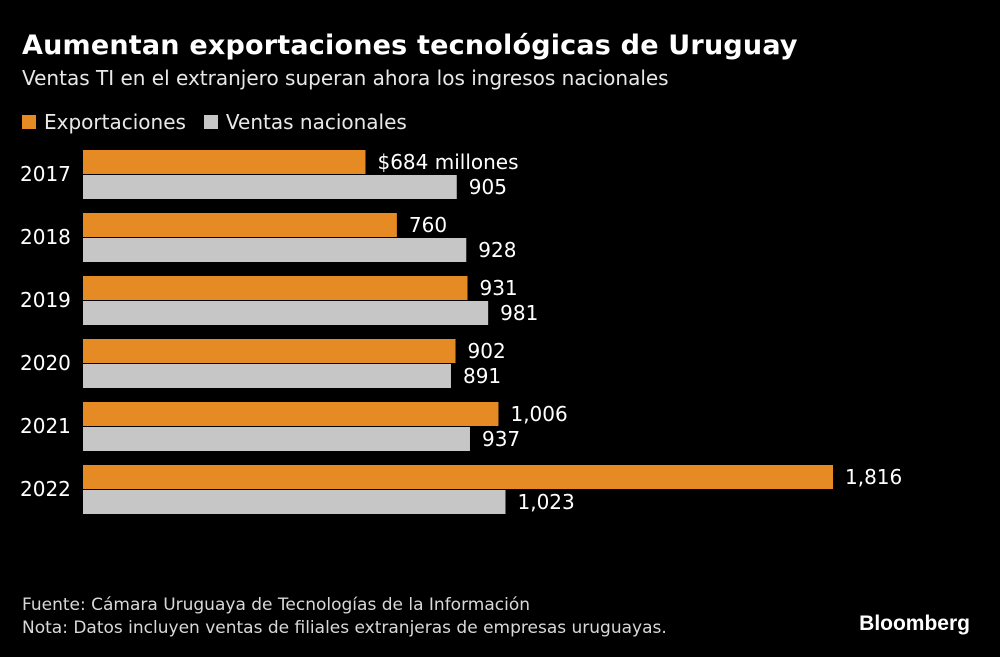 This screenshot has height=657, width=1000. Describe the element at coordinates (286, 313) in the screenshot. I see `bar-ventas-nacionales-2019` at that location.